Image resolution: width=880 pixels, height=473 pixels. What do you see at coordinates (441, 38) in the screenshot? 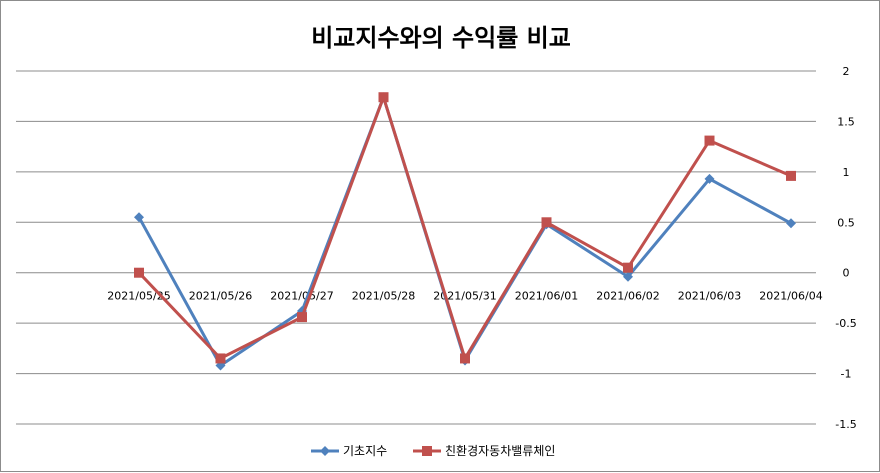
I see `chart-title: 비교지수와의 수익률 비교` at bounding box center [441, 38].